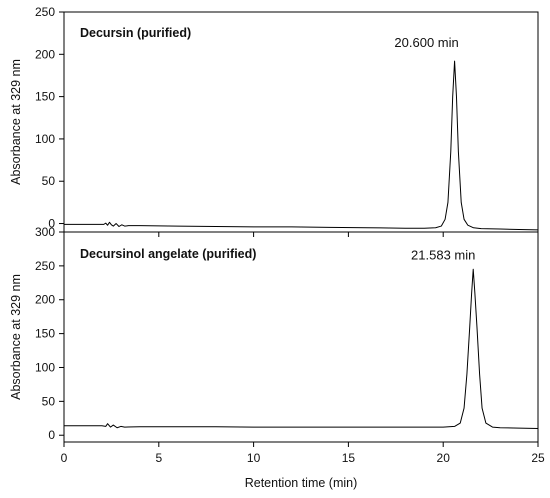 The image size is (550, 498). I want to click on y-tick-label-2-0: 0, so click(51, 435).